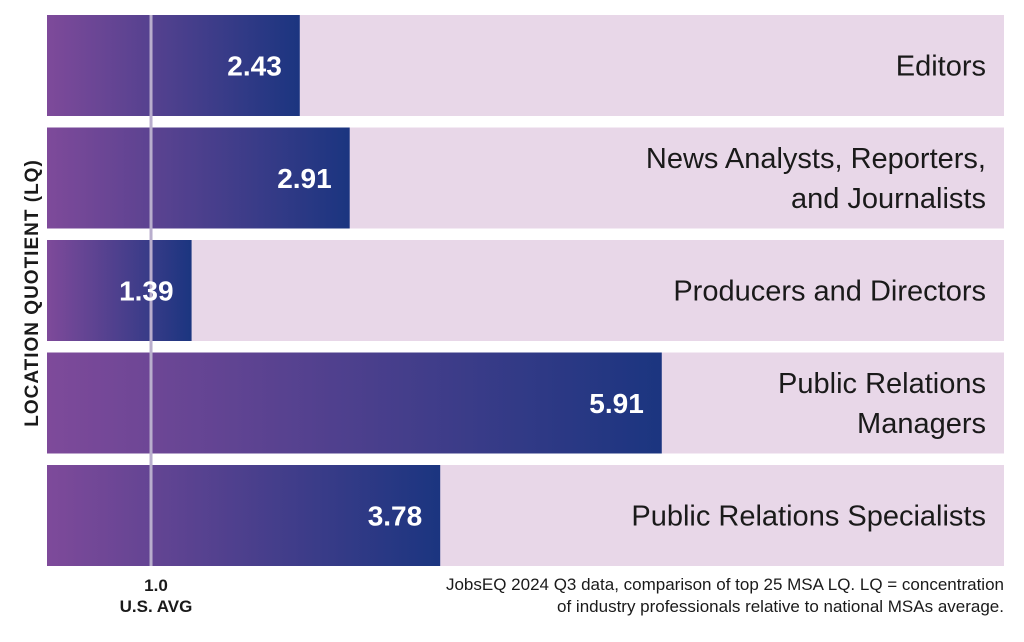 Image resolution: width=1024 pixels, height=642 pixels. Describe the element at coordinates (616, 403) in the screenshot. I see `bar-value-label: 5.91` at that location.